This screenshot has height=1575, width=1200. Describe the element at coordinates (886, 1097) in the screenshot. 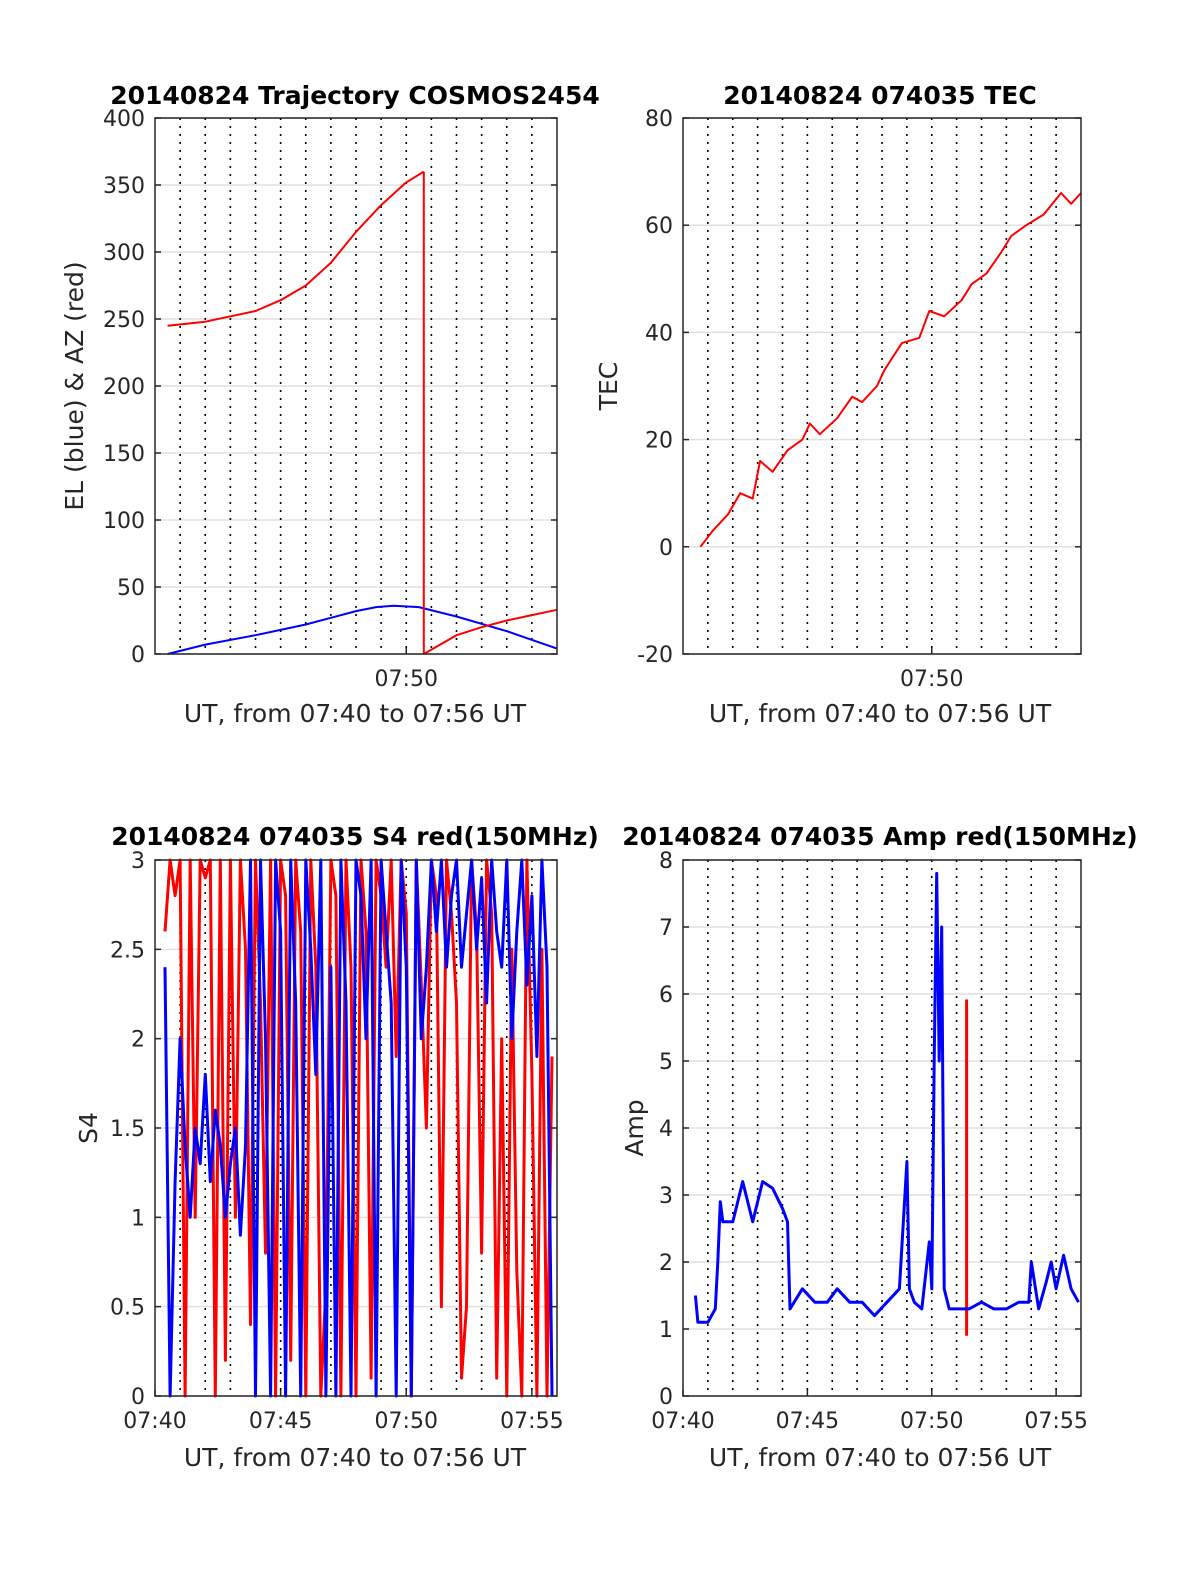

I see `amp-series-1-line` at that location.